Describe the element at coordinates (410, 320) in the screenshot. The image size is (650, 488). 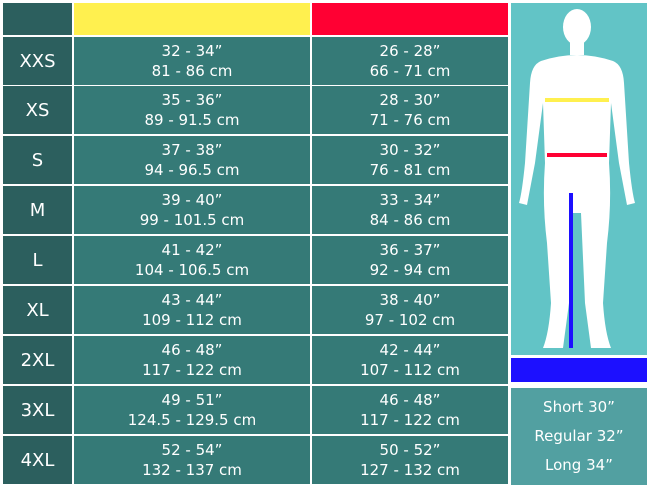
I see `waist-cm: 97 - 102 cm` at that location.